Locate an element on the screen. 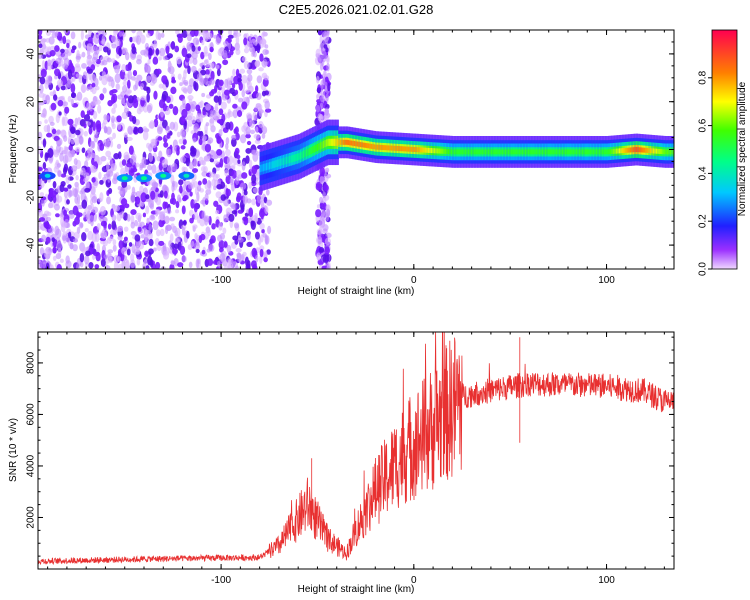 This screenshot has height=600, width=750. x-tick-label: 0 is located at coordinates (414, 580).